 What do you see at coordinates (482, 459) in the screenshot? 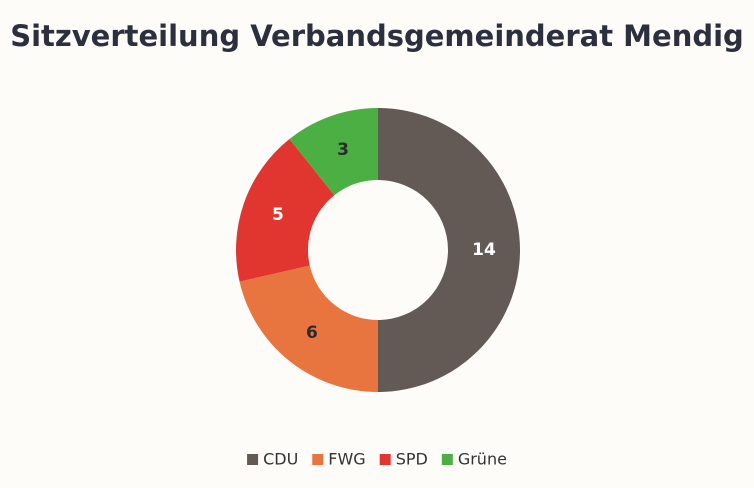
I see `legend-label: Grüne` at bounding box center [482, 459].